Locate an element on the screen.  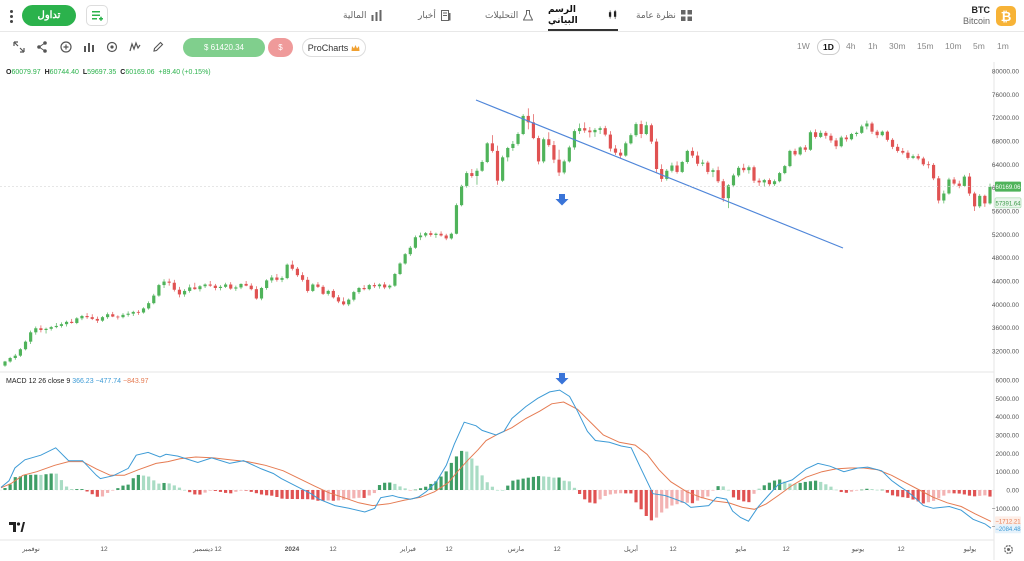
tab-chart: الرسم البياني is located at coordinates (583, 15).